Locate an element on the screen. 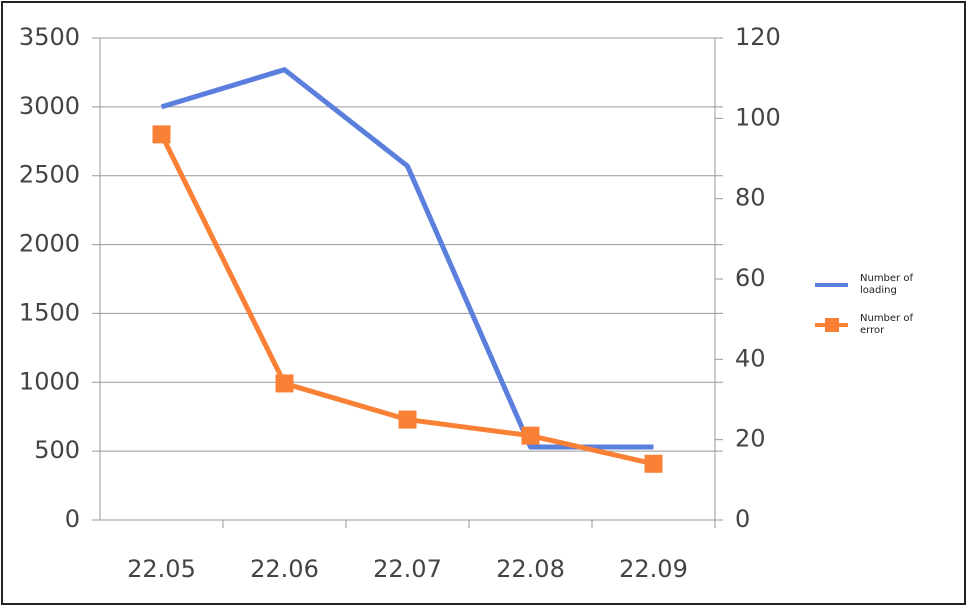 The image size is (968, 607). y2-tick-label: 60 is located at coordinates (750, 278).